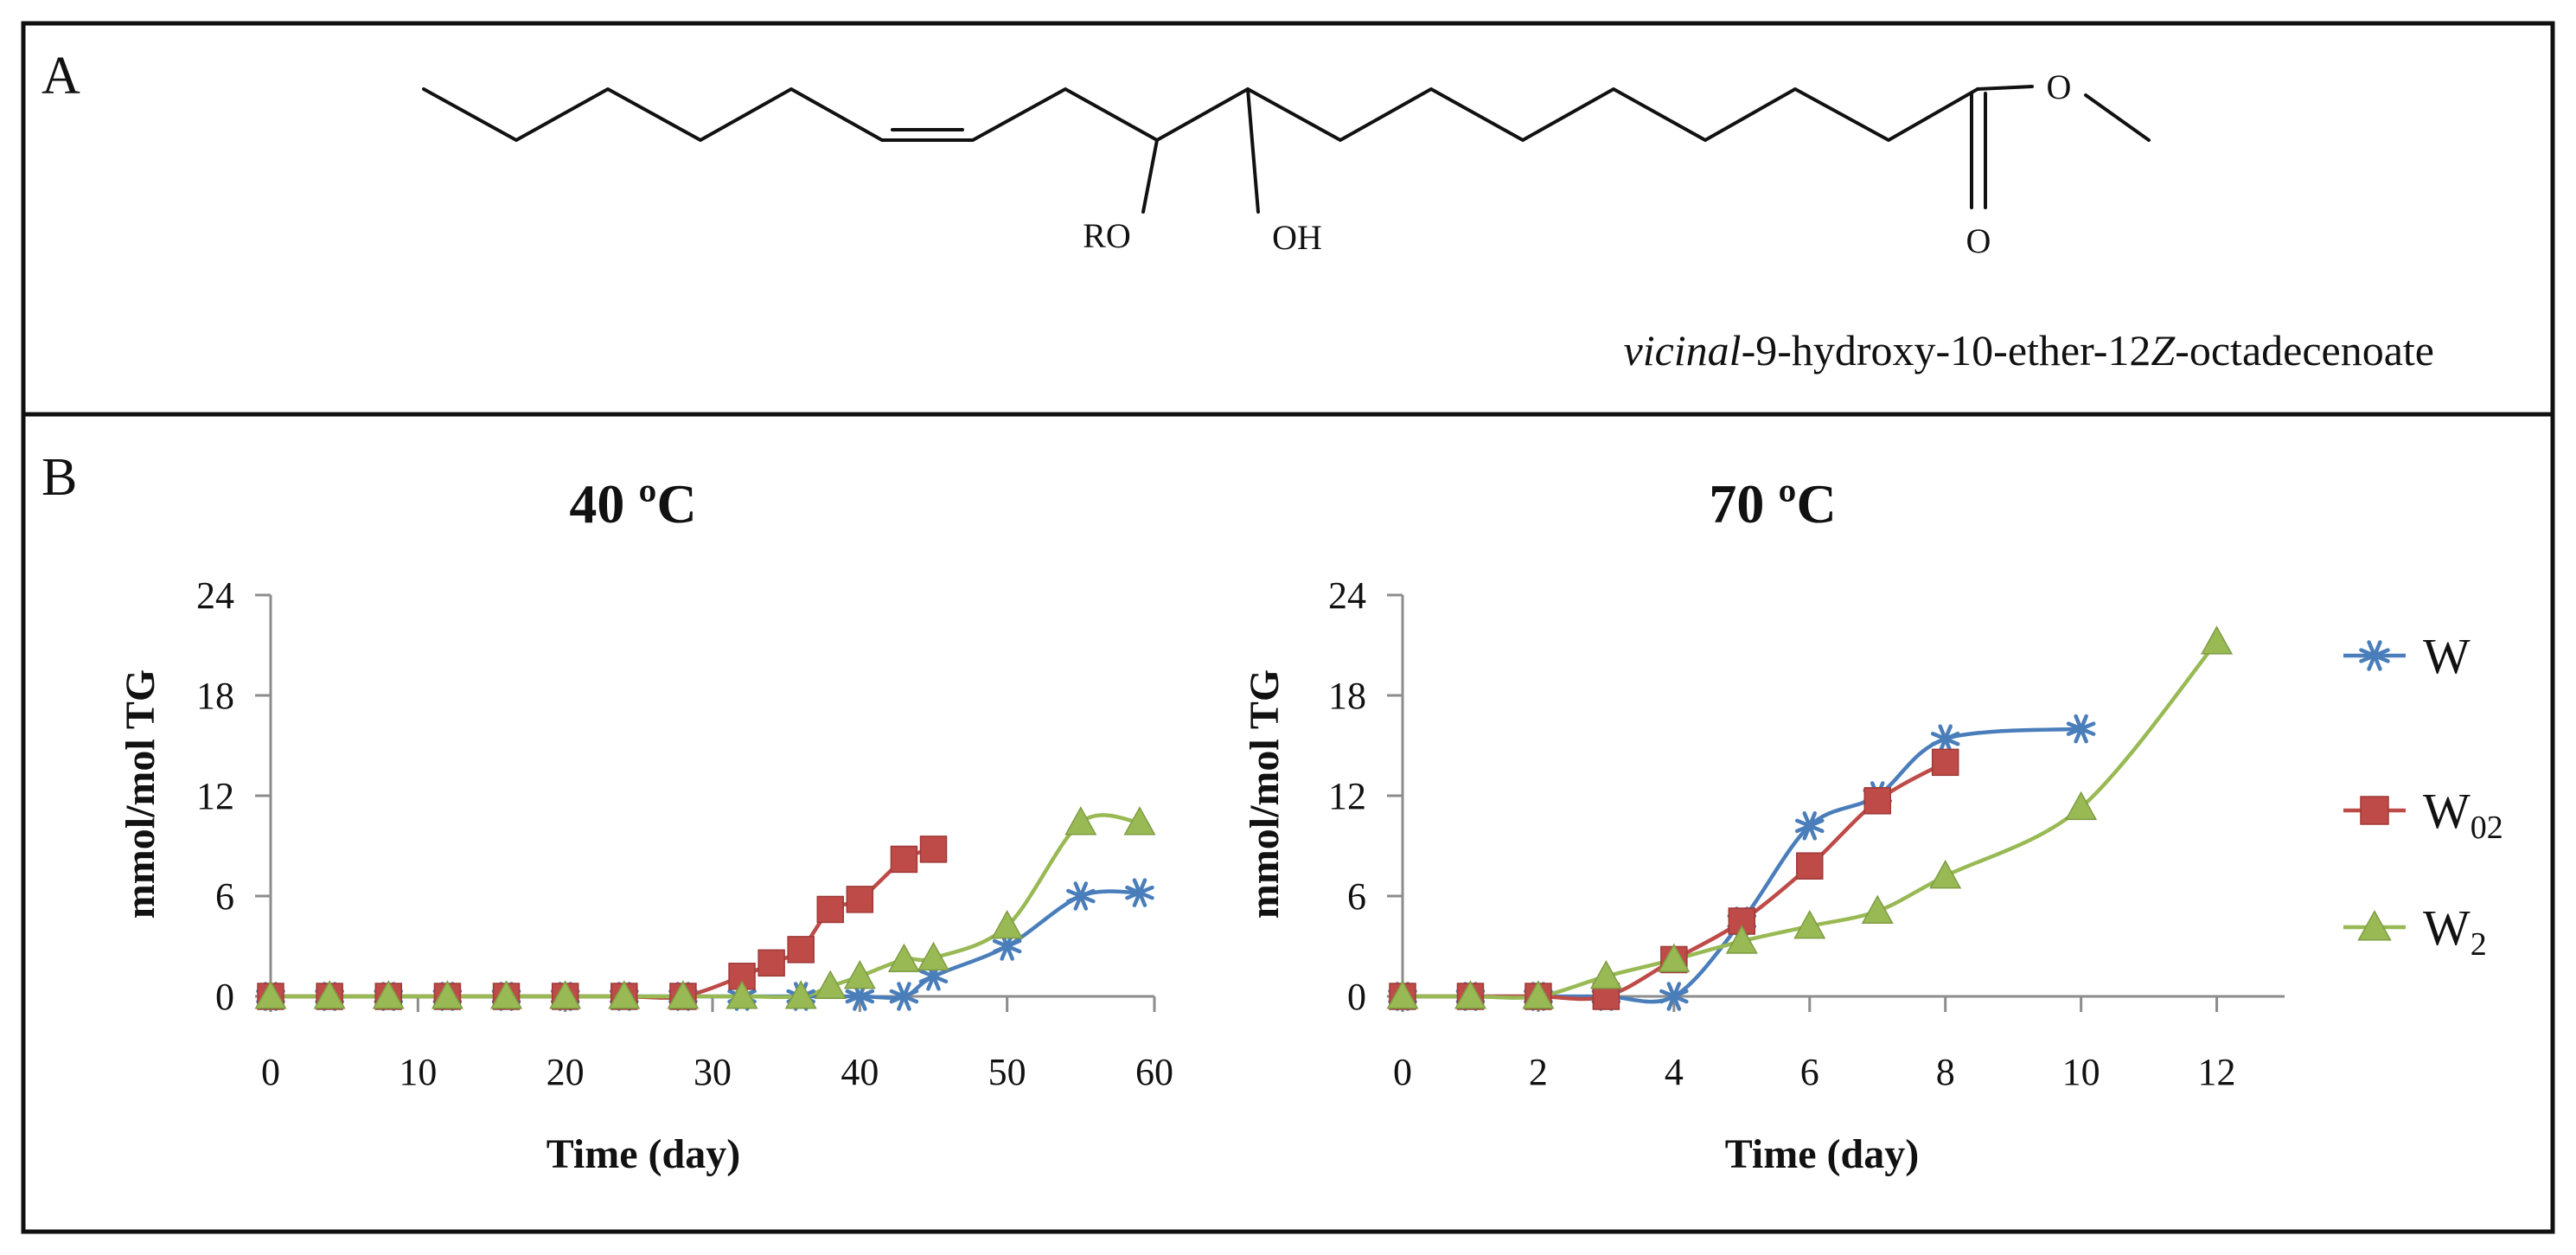 This screenshot has height=1255, width=2576. What do you see at coordinates (1822, 1154) in the screenshot?
I see `x-axis-label: Time (day)` at bounding box center [1822, 1154].